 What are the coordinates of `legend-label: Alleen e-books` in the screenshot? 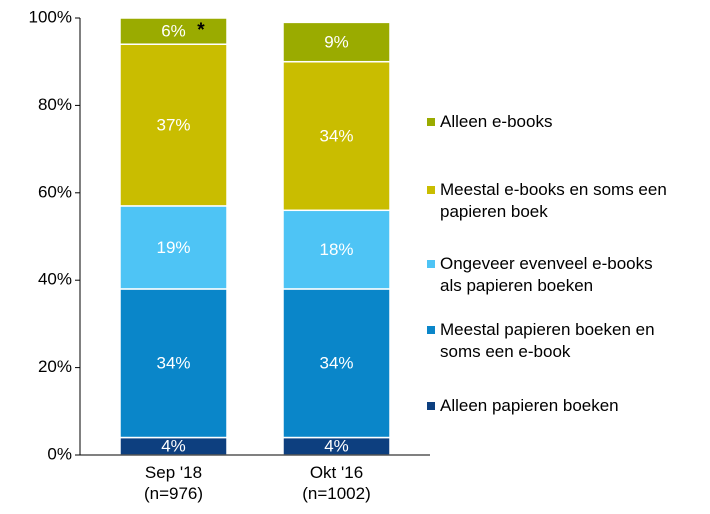 It's located at (496, 121).